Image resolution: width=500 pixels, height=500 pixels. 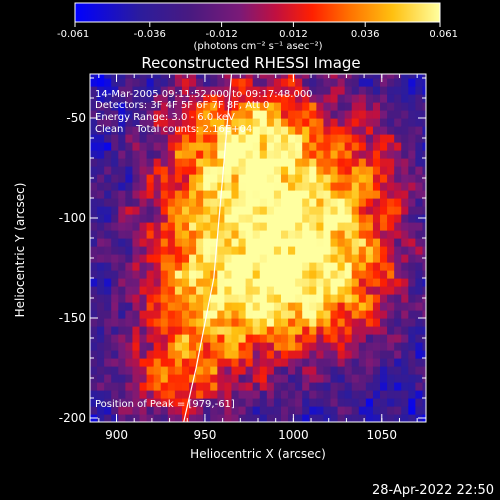 What do you see at coordinates (173, 129) in the screenshot?
I see `annotation-clean: Clean Total counts: 2.16E+04` at bounding box center [173, 129].